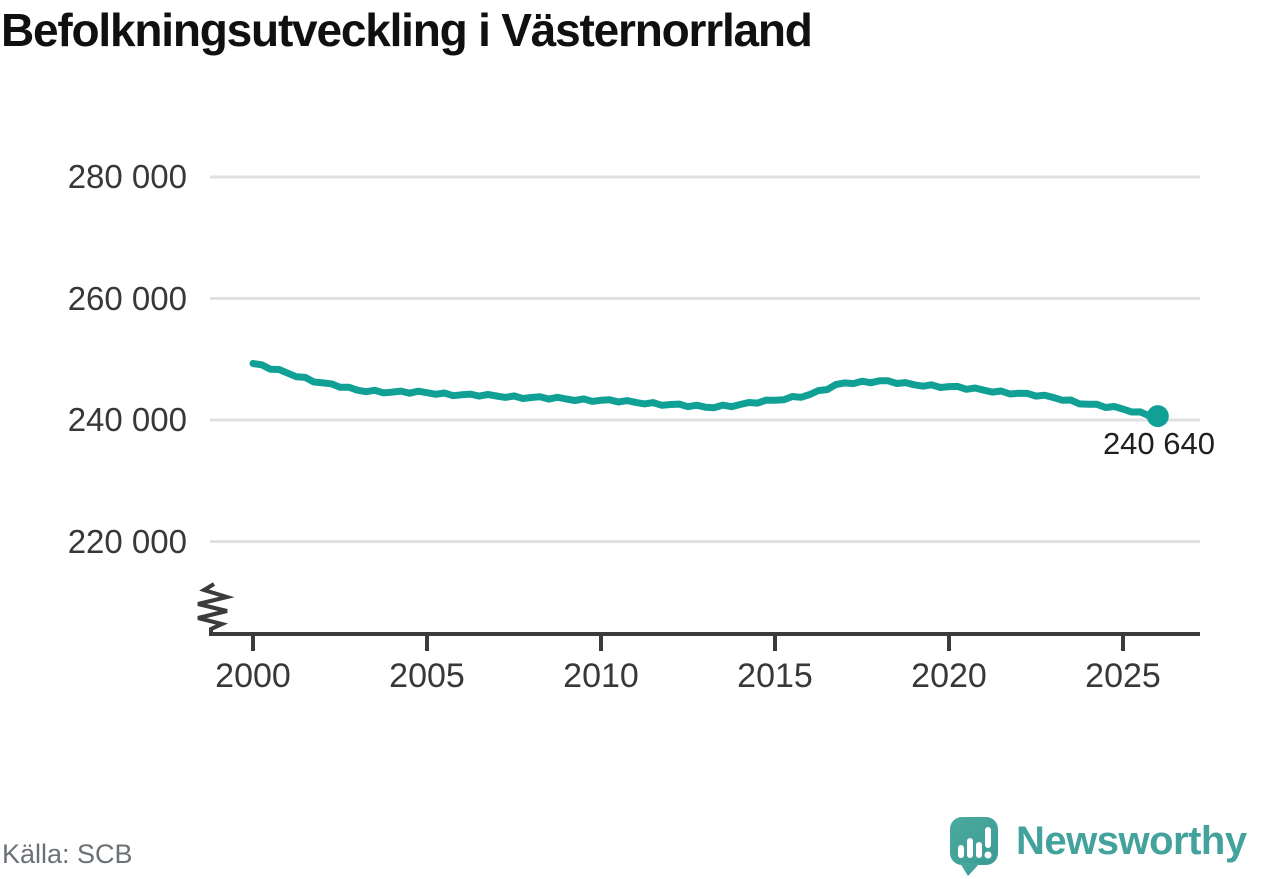 The width and height of the screenshot is (1262, 879). Describe the element at coordinates (949, 676) in the screenshot. I see `x-tick-label: 2020` at that location.